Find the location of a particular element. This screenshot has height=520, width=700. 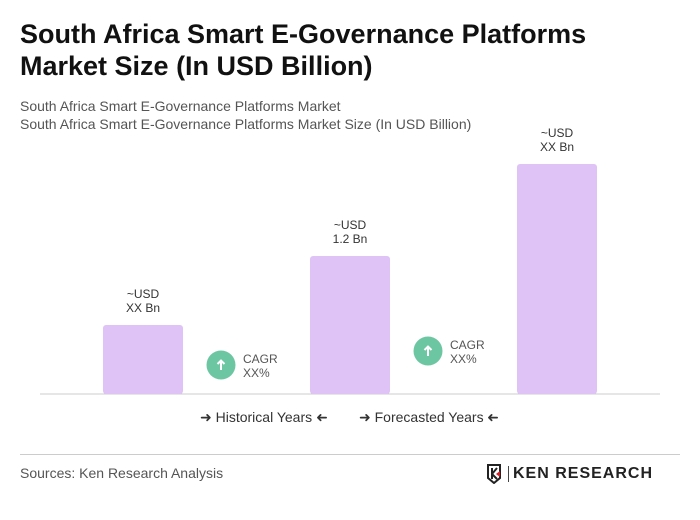

ken-research-logo: KEN RESEARCH is located at coordinates (569, 474).